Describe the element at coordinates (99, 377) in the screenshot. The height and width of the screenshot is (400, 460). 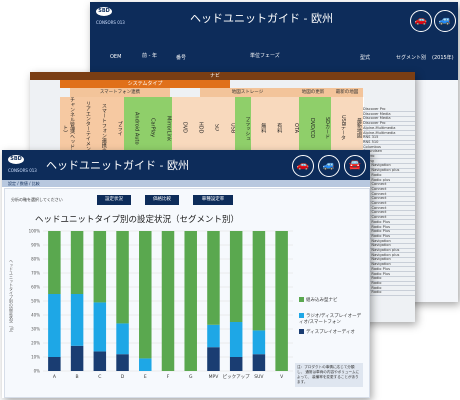
I see `x-tick-label: C` at that location.